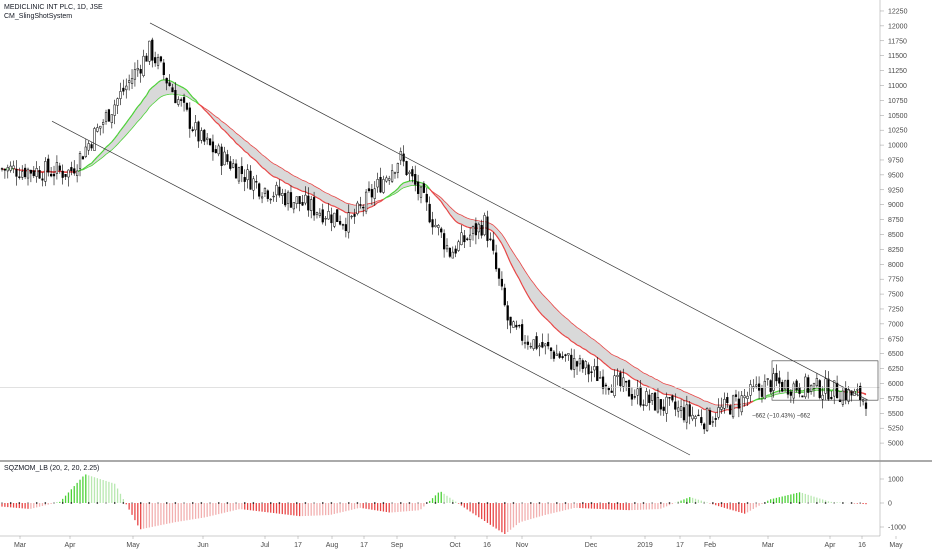  Describe the element at coordinates (332, 545) in the screenshot. I see `time-tick-label: Aug` at that location.